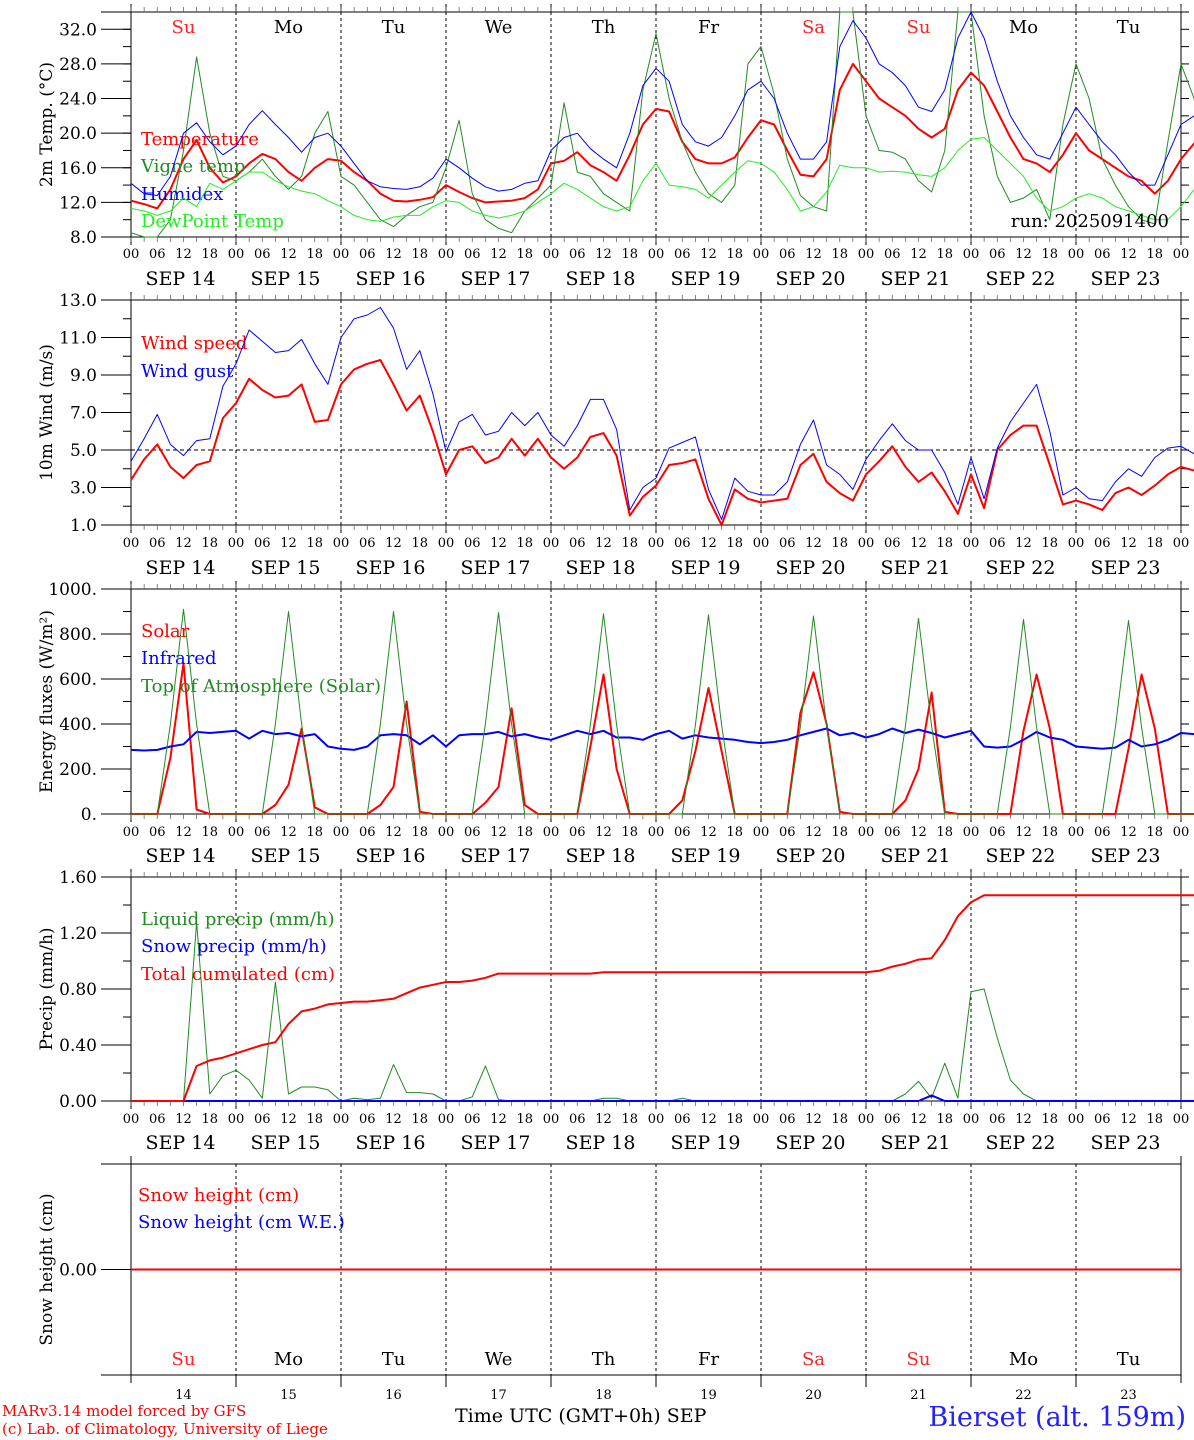 This screenshot has width=1194, height=1440. Describe the element at coordinates (78, 1271) in the screenshot. I see `y-tick-label: 0.00` at that location.